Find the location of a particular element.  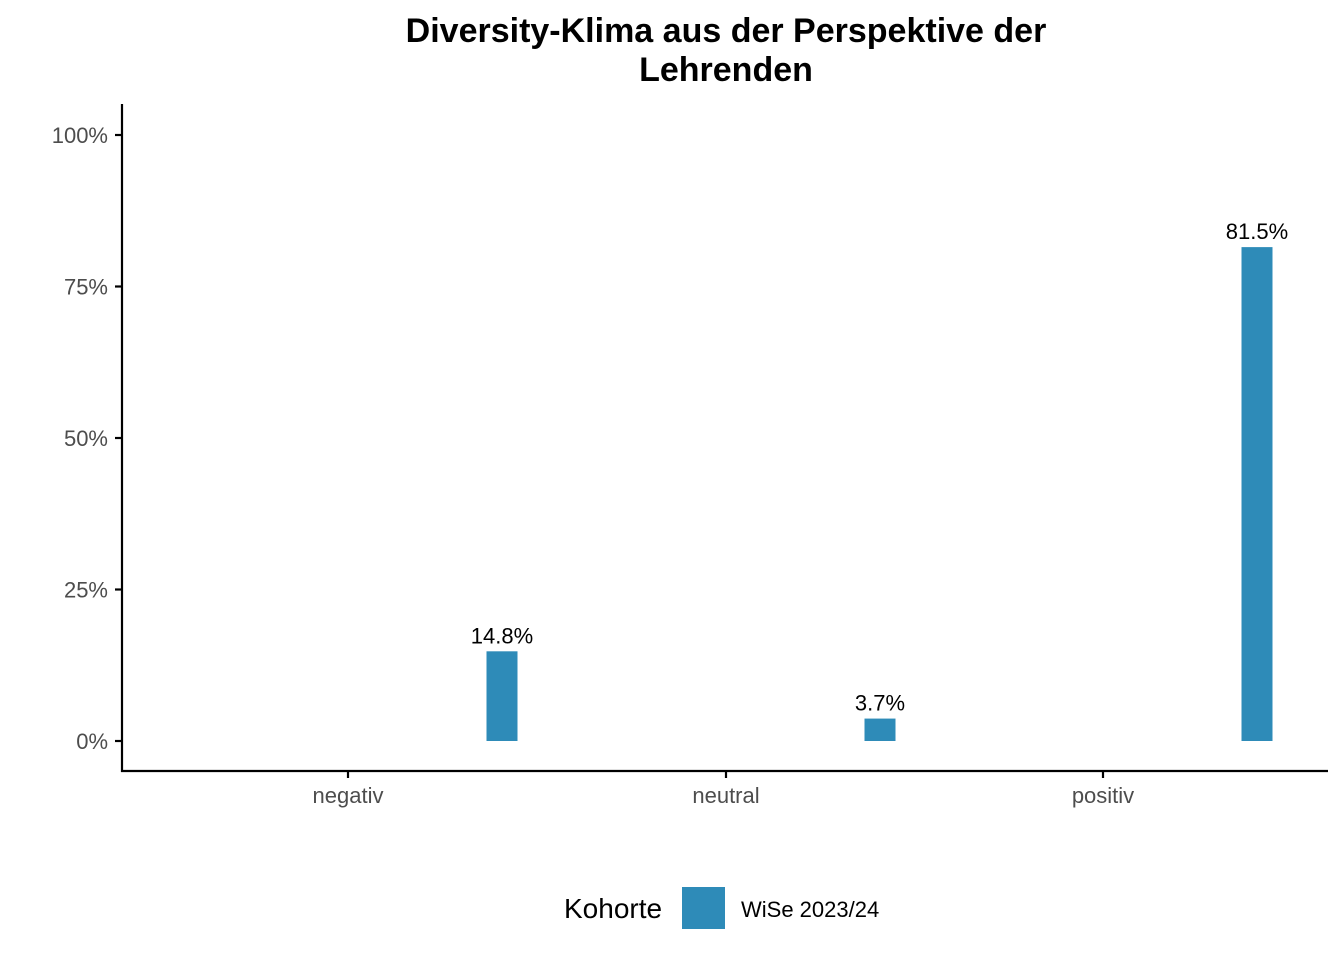

y-tick-label: 25% is located at coordinates (86, 590).